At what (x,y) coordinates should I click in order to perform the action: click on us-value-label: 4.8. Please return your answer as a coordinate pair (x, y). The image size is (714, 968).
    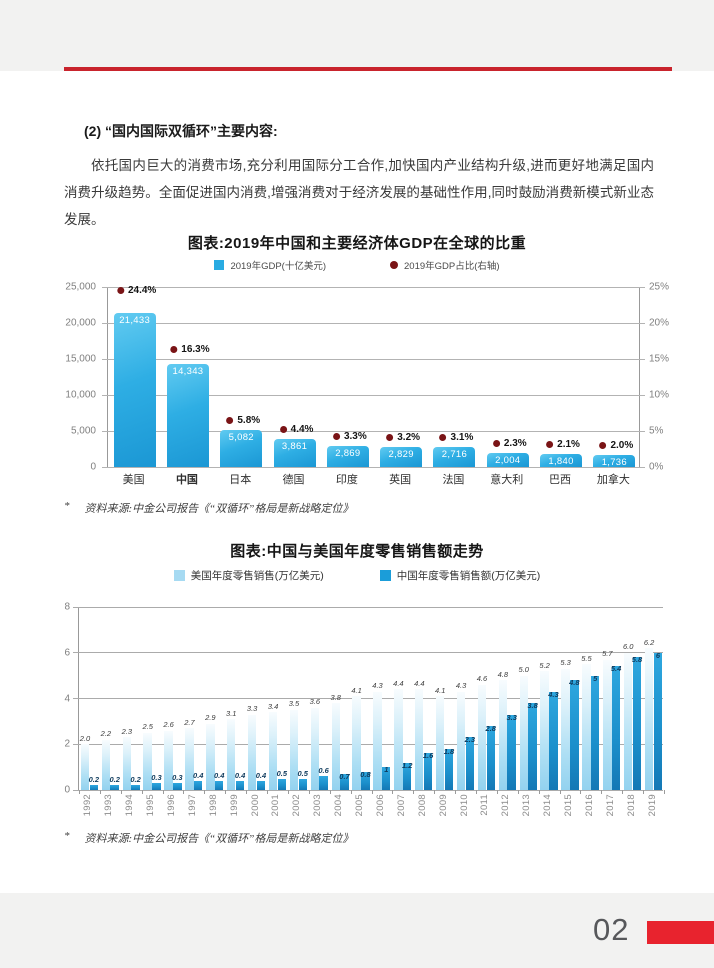
    Looking at the image, I should click on (503, 674).